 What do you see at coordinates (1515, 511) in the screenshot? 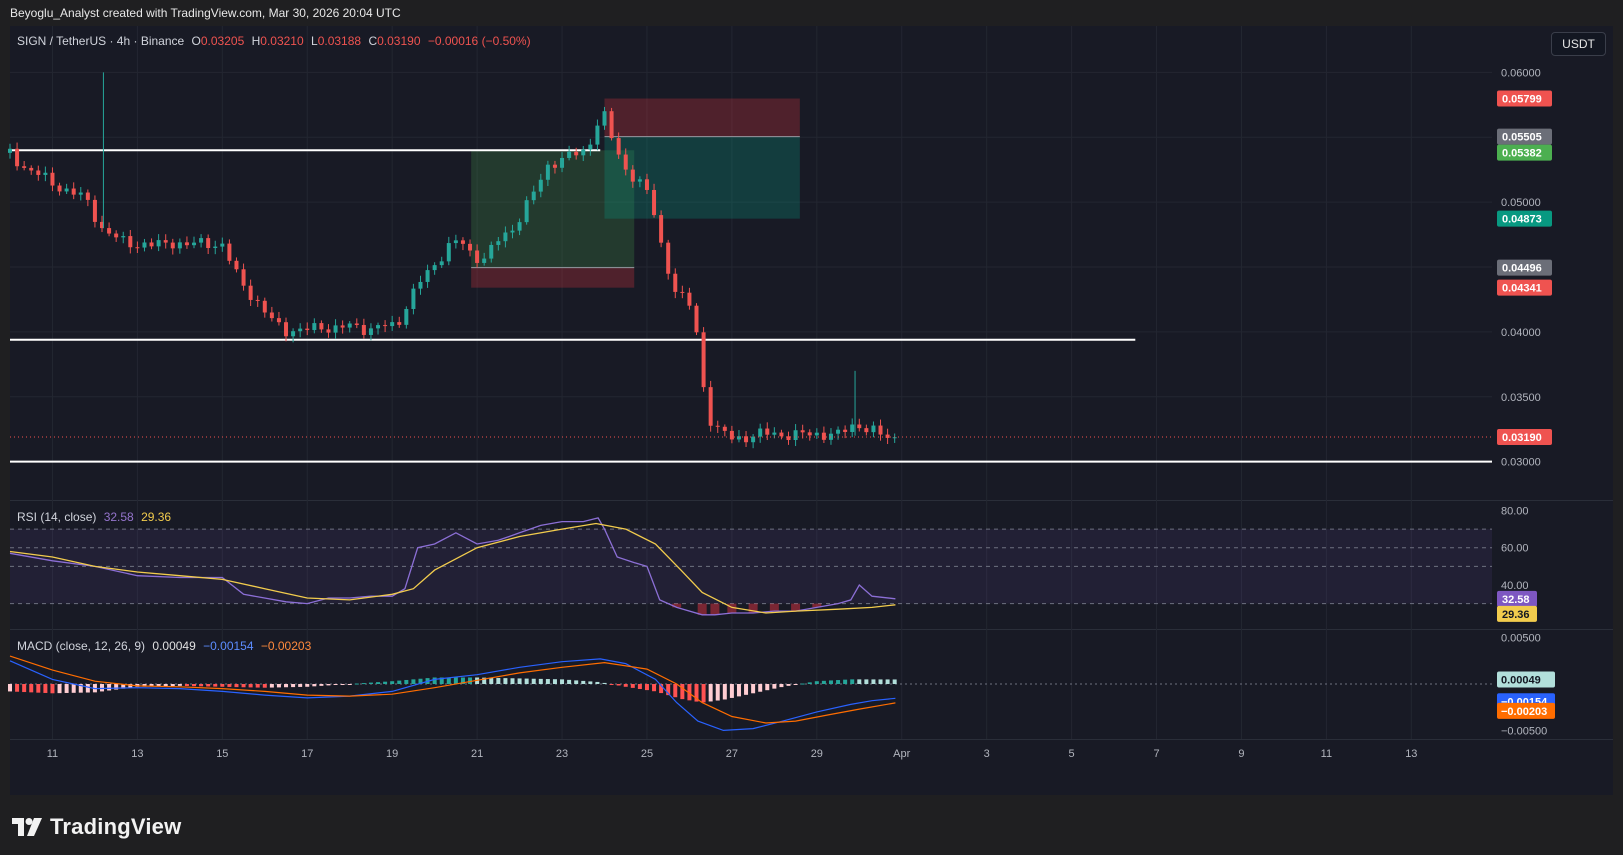
I see `rsi-y-tick-label: 80.00` at bounding box center [1515, 511].